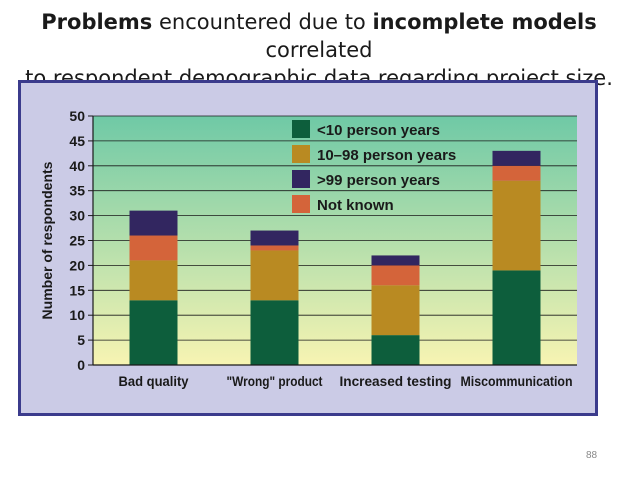  I want to click on y-tick-label: 15, so click(77, 290).